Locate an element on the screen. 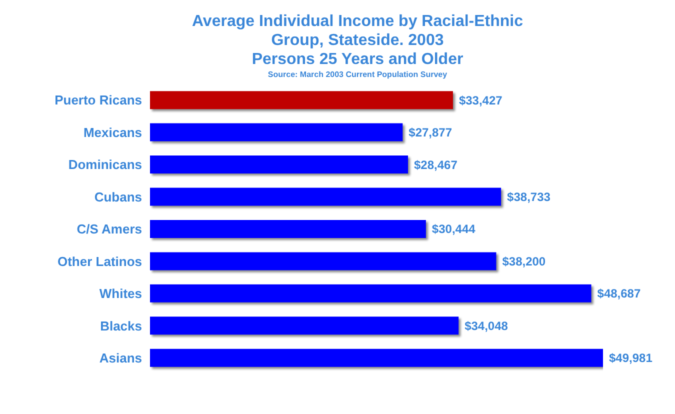 The image size is (675, 414). data-label: $38,200 is located at coordinates (524, 261).